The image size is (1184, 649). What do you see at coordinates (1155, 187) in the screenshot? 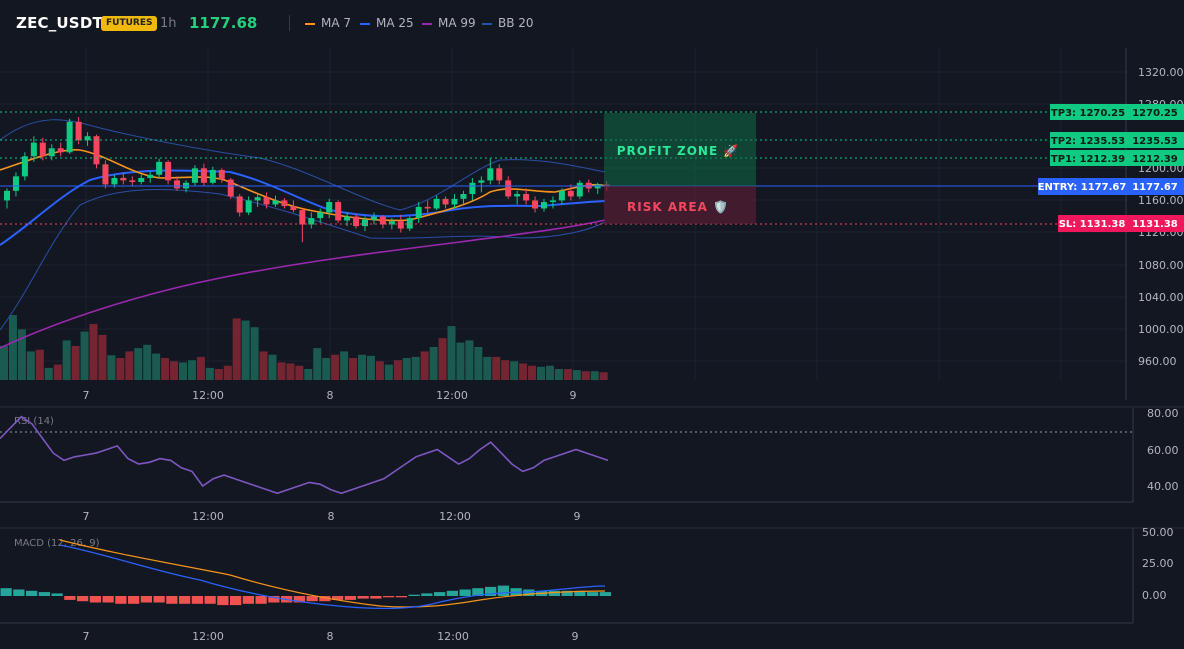
I see `entry-price: 1177.67` at bounding box center [1155, 187].